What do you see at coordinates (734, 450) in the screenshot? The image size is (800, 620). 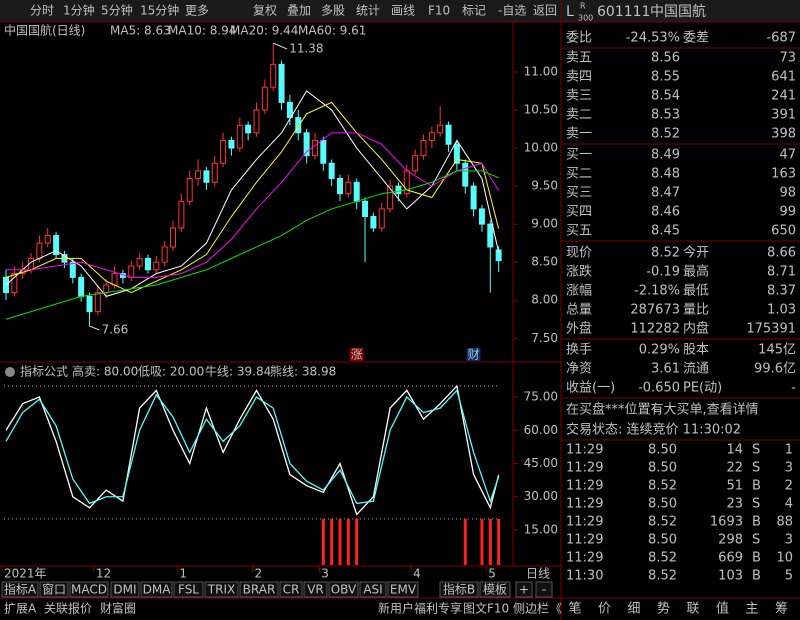 I see `trade-volume: 14` at bounding box center [734, 450].